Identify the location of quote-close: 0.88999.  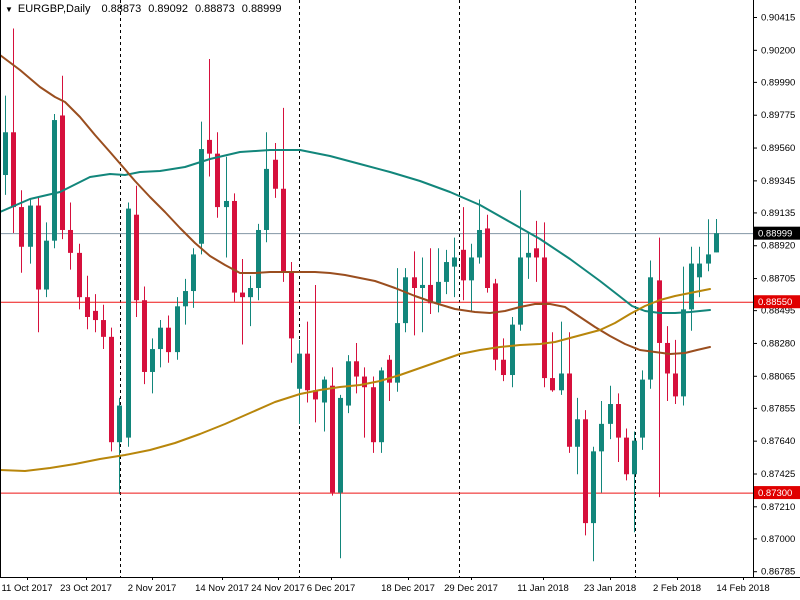
(261, 9).